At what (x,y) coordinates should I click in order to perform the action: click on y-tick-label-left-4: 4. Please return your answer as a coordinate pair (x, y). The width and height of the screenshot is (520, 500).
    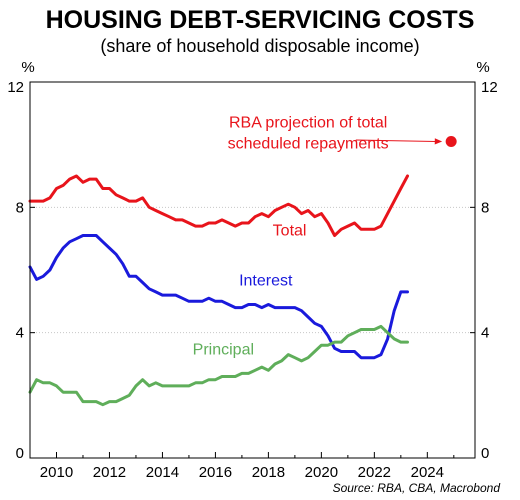
    Looking at the image, I should click on (20, 333).